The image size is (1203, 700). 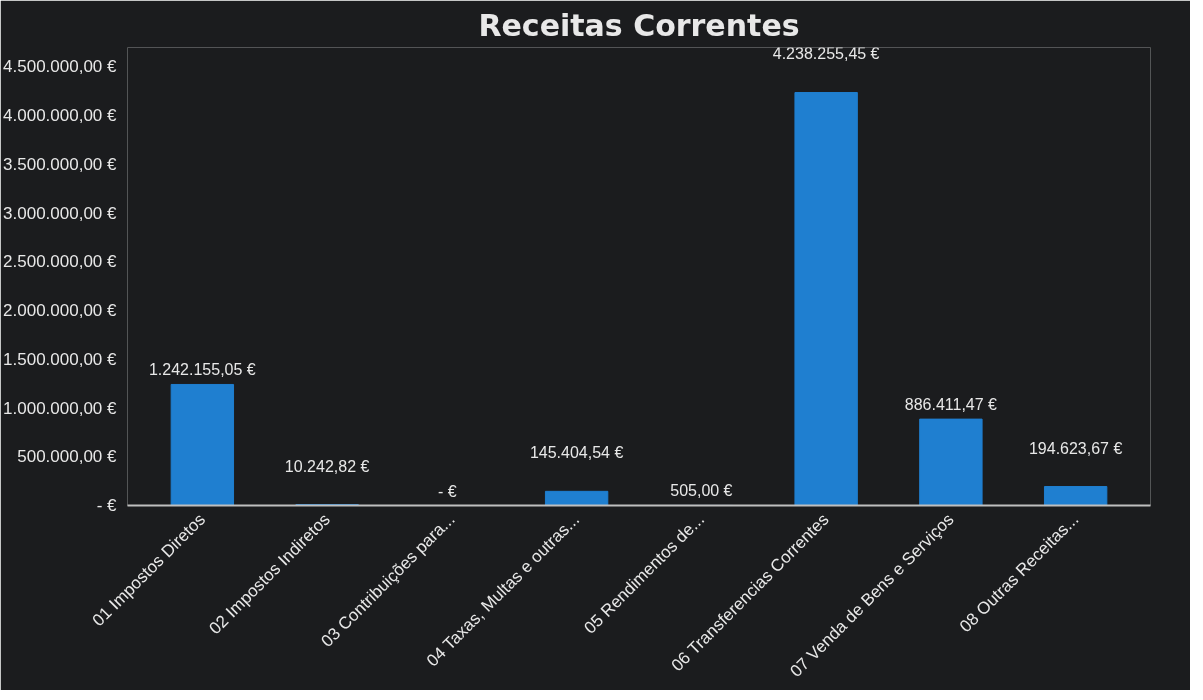 I want to click on y-tick-label: 4.000.000,00 €, so click(x=60, y=116).